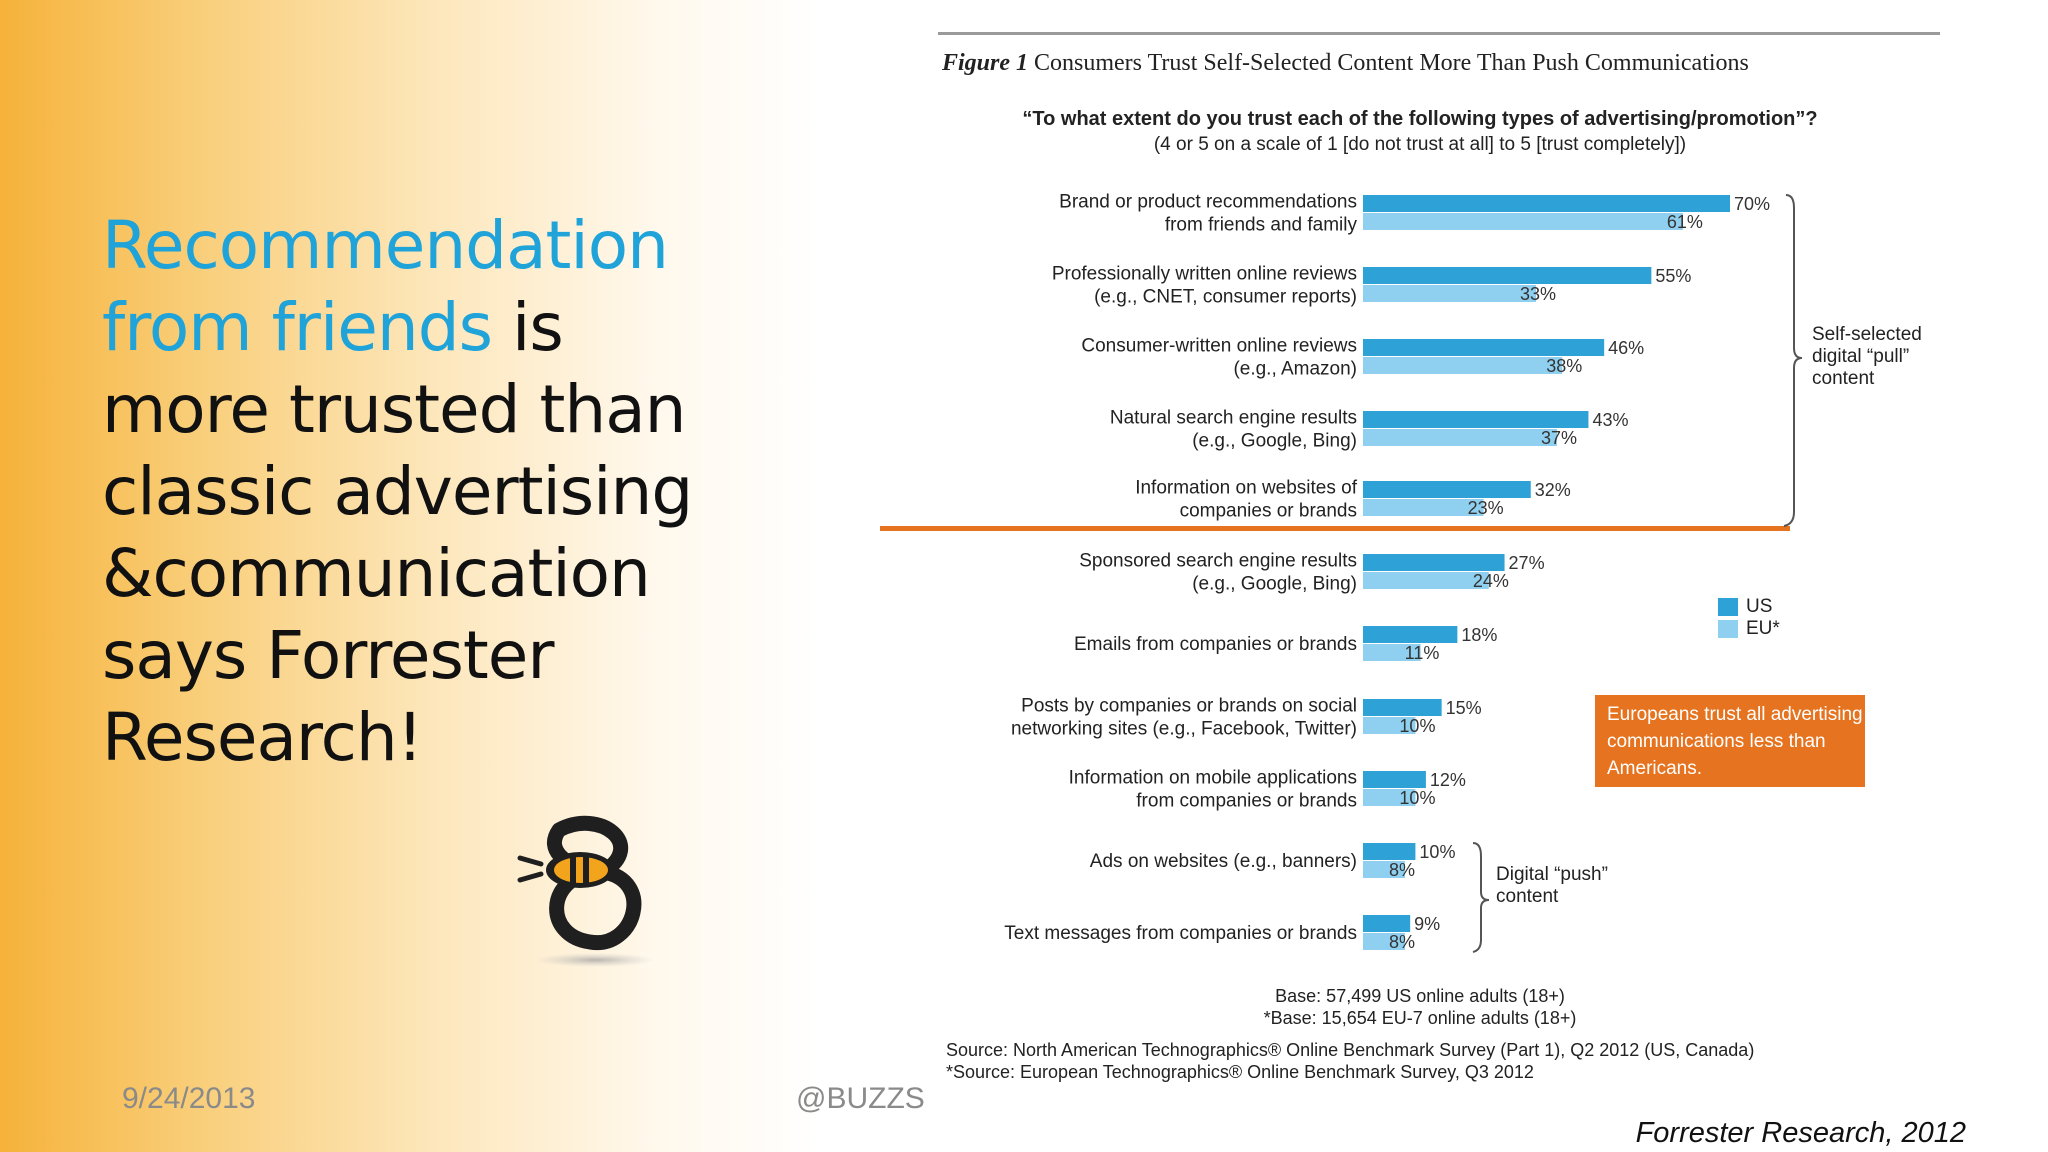 The height and width of the screenshot is (1152, 2048). What do you see at coordinates (1420, 1018) in the screenshot?
I see `base-eu: *Base: 15,654 EU-7 online adults (18+)` at bounding box center [1420, 1018].